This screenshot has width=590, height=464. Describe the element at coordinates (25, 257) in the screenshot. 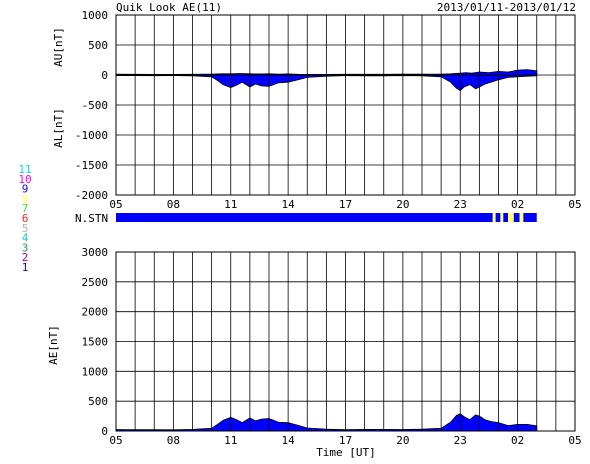

I see `station-legend-entry: 2` at that location.